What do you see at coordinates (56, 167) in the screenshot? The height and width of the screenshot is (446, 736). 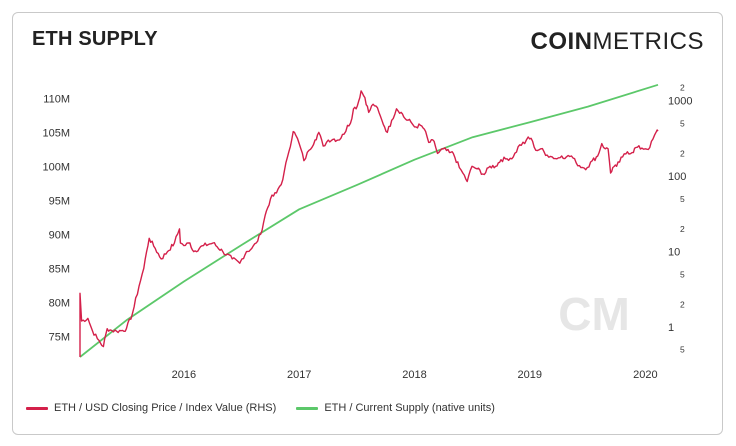 I see `left-tick-label-5: 100M` at bounding box center [56, 167].